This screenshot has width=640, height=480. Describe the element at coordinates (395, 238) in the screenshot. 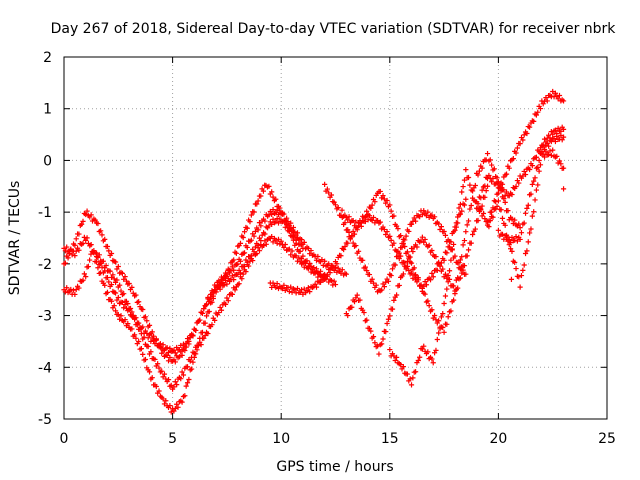

I see `series-trace-f` at that location.